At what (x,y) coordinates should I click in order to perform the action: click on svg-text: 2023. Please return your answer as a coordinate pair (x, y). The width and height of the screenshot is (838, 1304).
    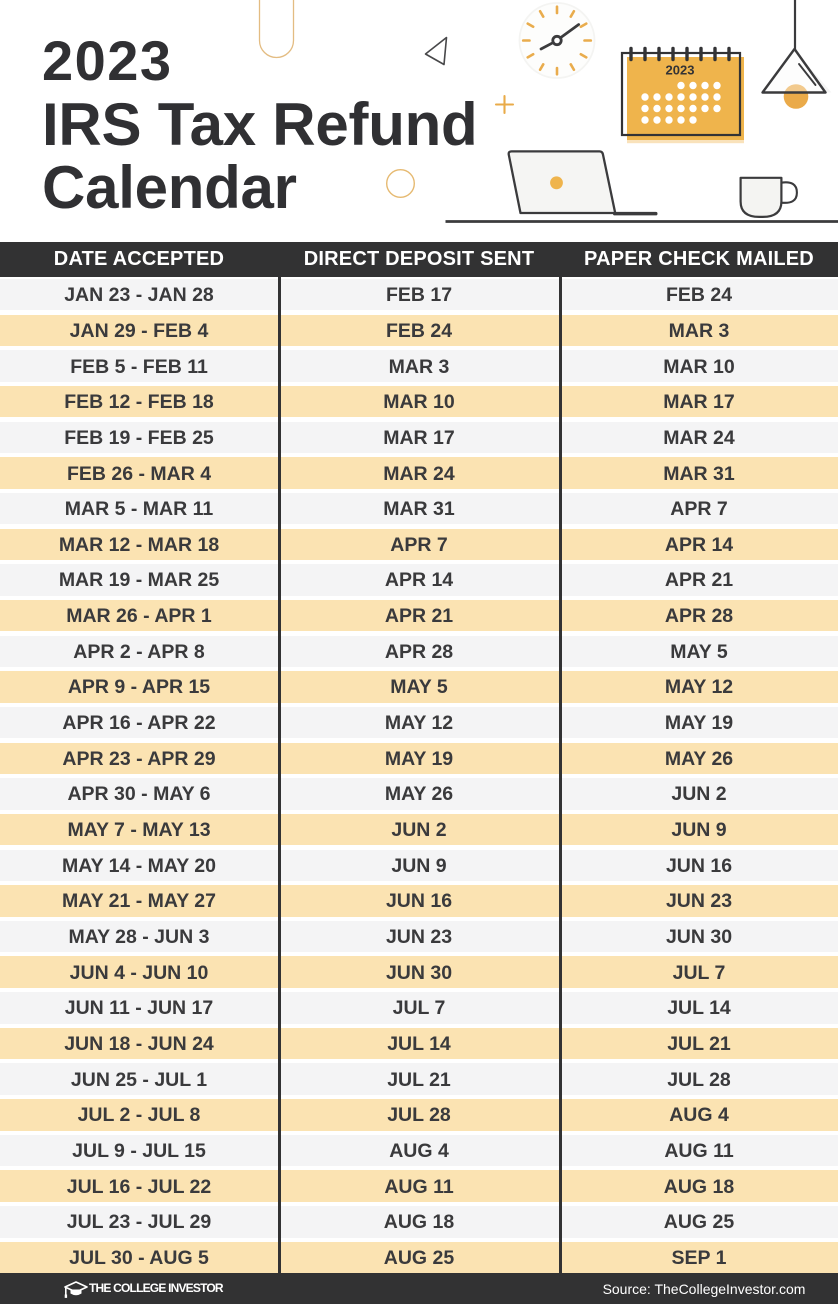
    Looking at the image, I should click on (680, 70).